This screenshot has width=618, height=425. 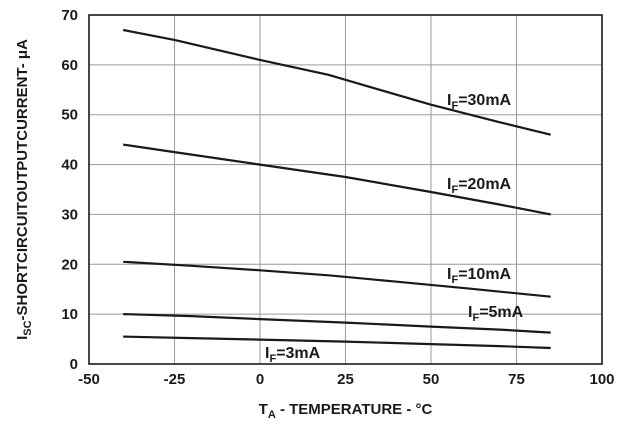 What do you see at coordinates (431, 379) in the screenshot?
I see `x-tick-label: 50` at bounding box center [431, 379].